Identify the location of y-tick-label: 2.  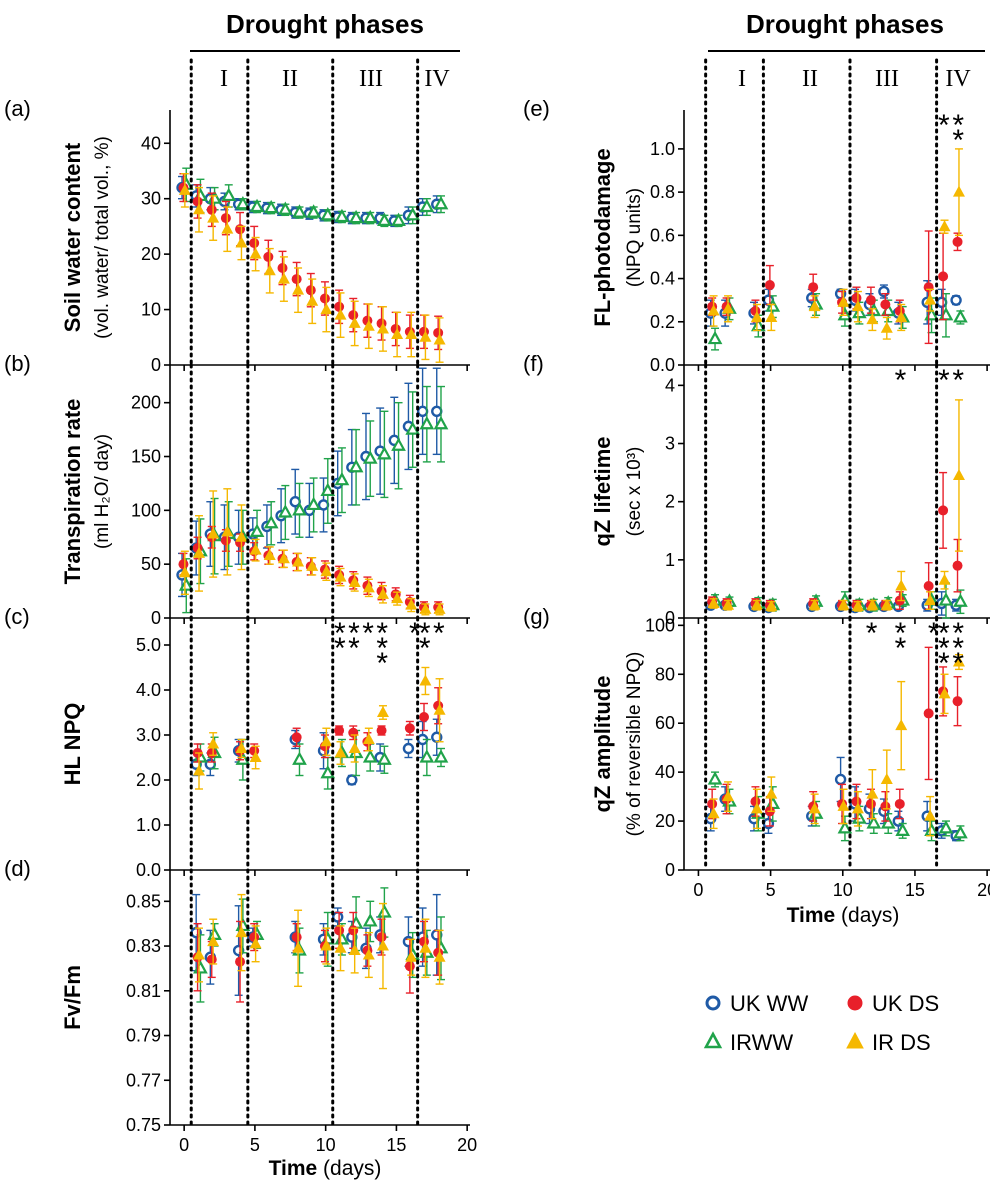
(670, 502).